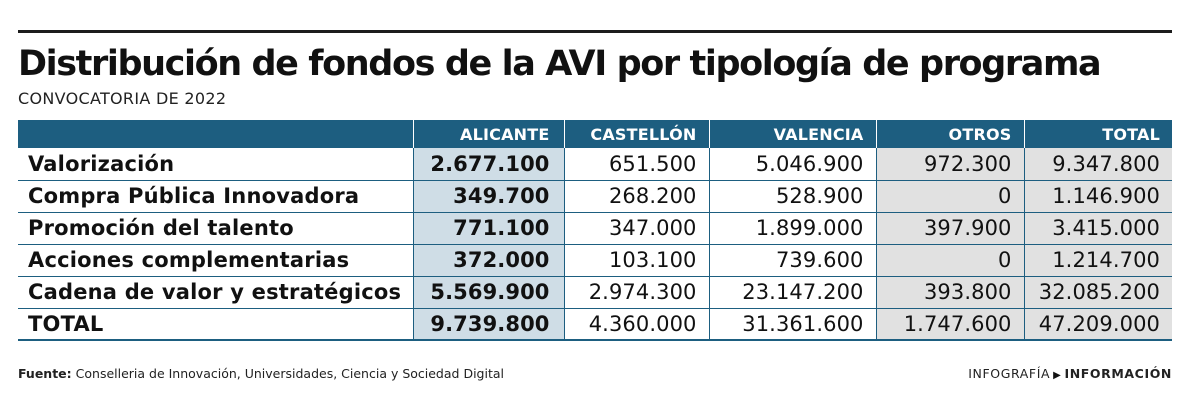 The image size is (1200, 413). Describe the element at coordinates (950, 228) in the screenshot. I see `cell-otros: 397.900` at that location.